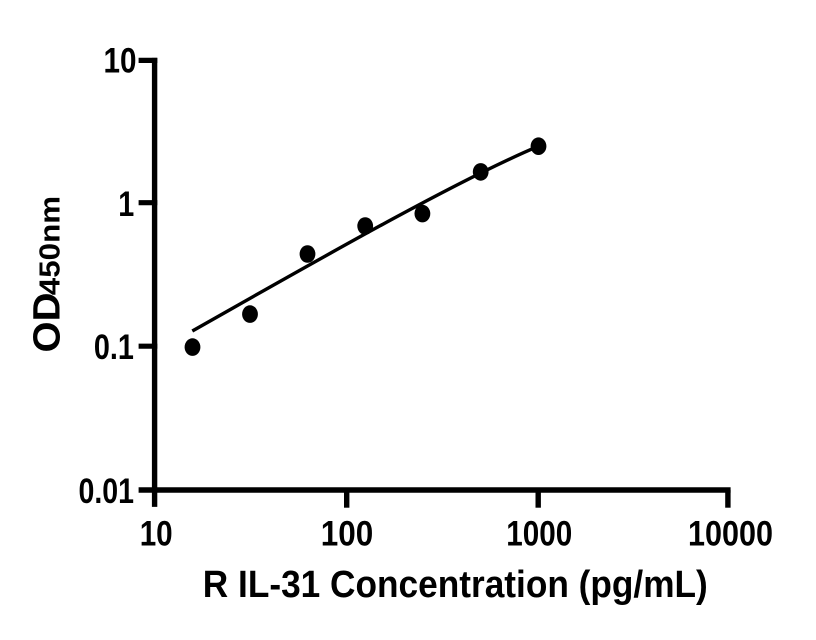 This screenshot has width=816, height=640. What do you see at coordinates (347, 534) in the screenshot?
I see `svg-text: 100` at bounding box center [347, 534].